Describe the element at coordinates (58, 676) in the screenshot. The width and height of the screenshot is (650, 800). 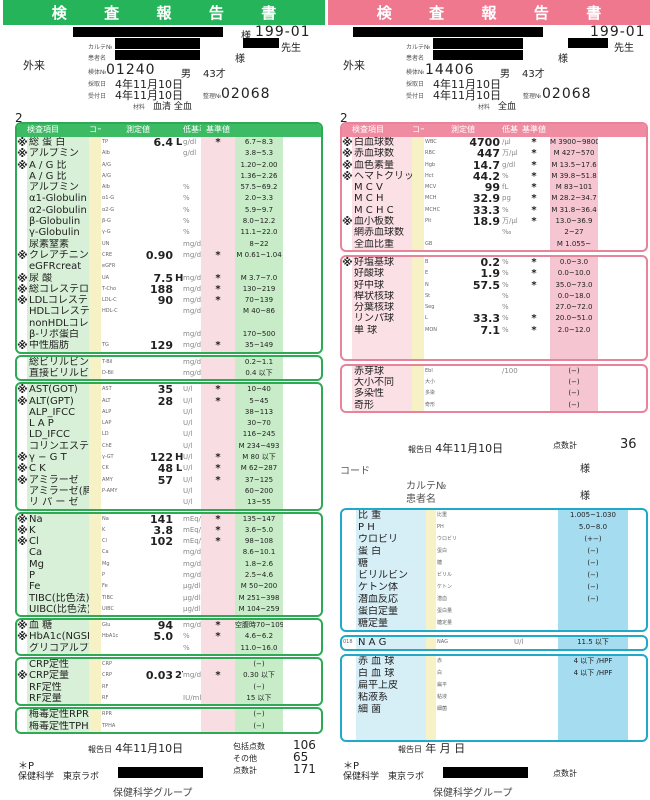
I see `test-name: CRP定量` at that location.